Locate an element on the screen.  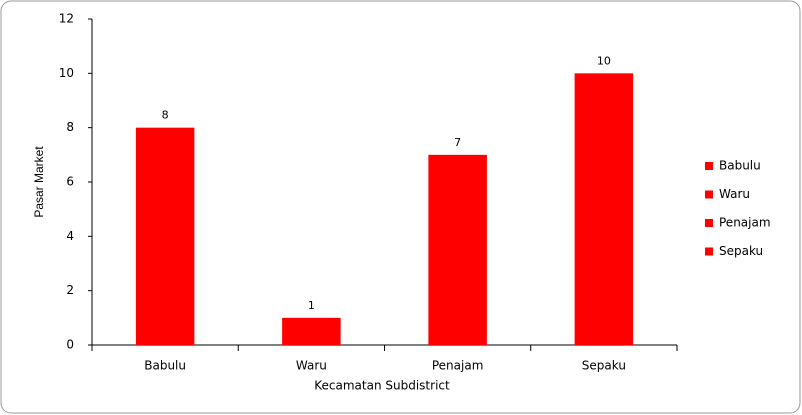
data-label: 1 is located at coordinates (311, 305).